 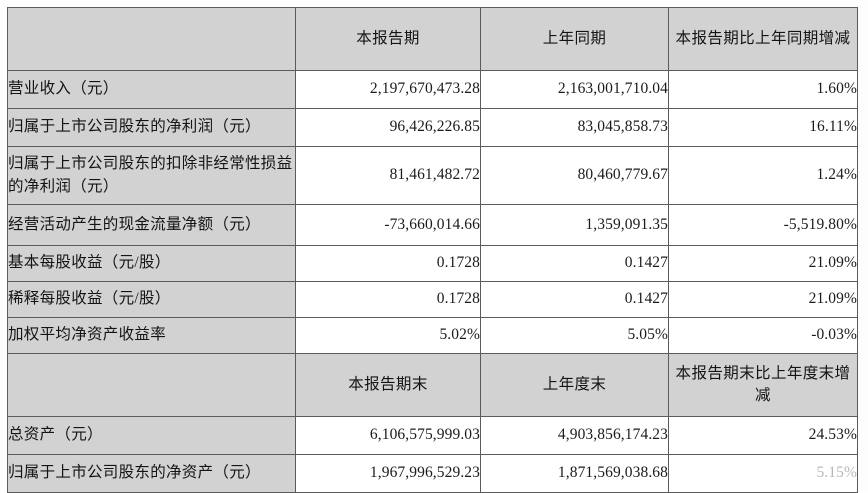 I want to click on row-label-deducted-net-profit: 归属于上市公司股东的扣除非经常性损益的净利润（元）, so click(x=151, y=175).